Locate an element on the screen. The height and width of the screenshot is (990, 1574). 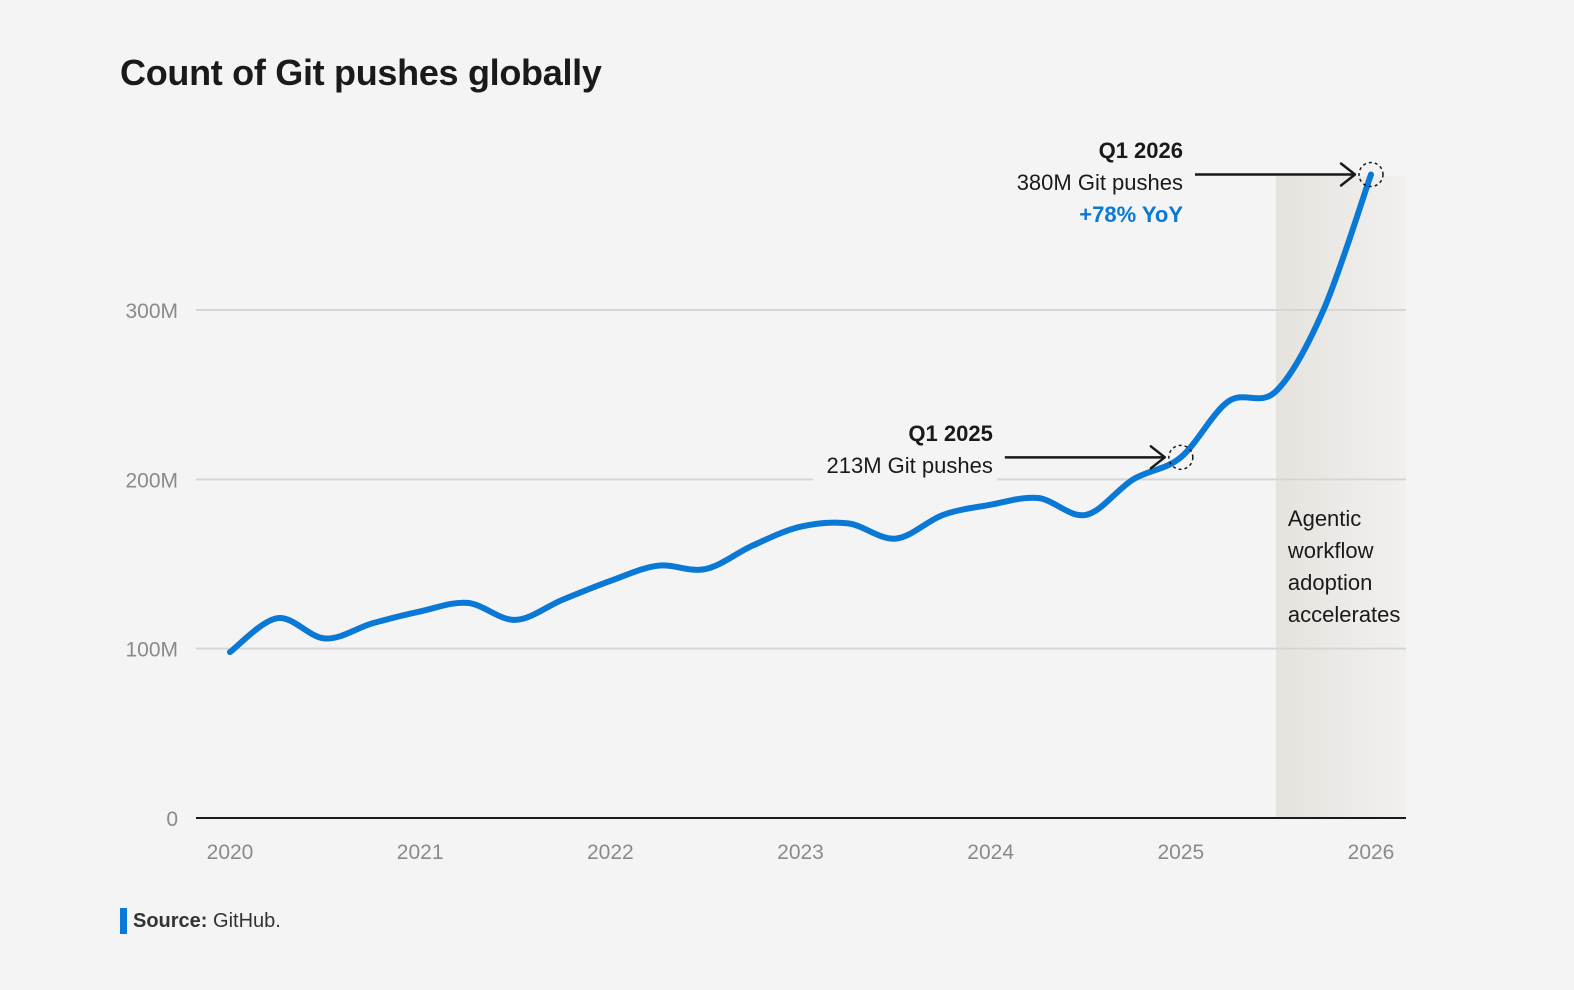
shaded-region is located at coordinates (1340, 497).